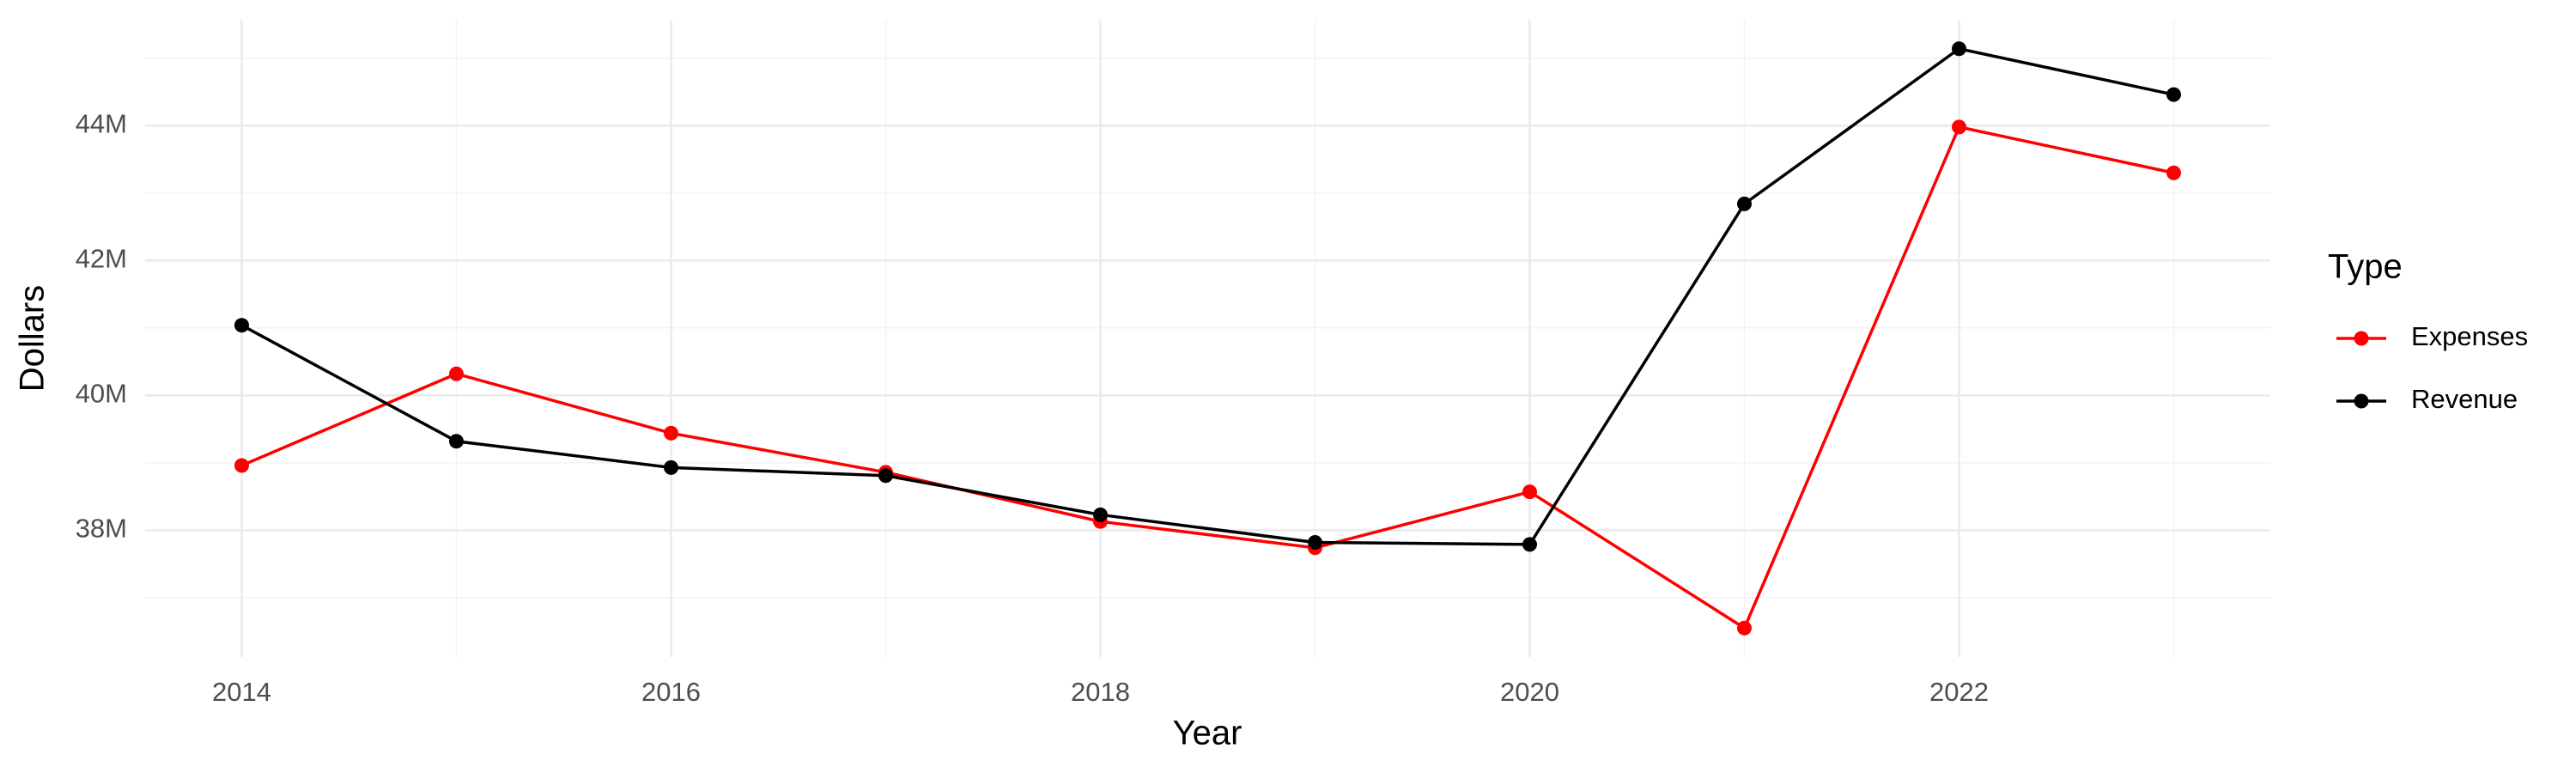 The image size is (2576, 773). I want to click on legend-label: Expenses, so click(2470, 336).